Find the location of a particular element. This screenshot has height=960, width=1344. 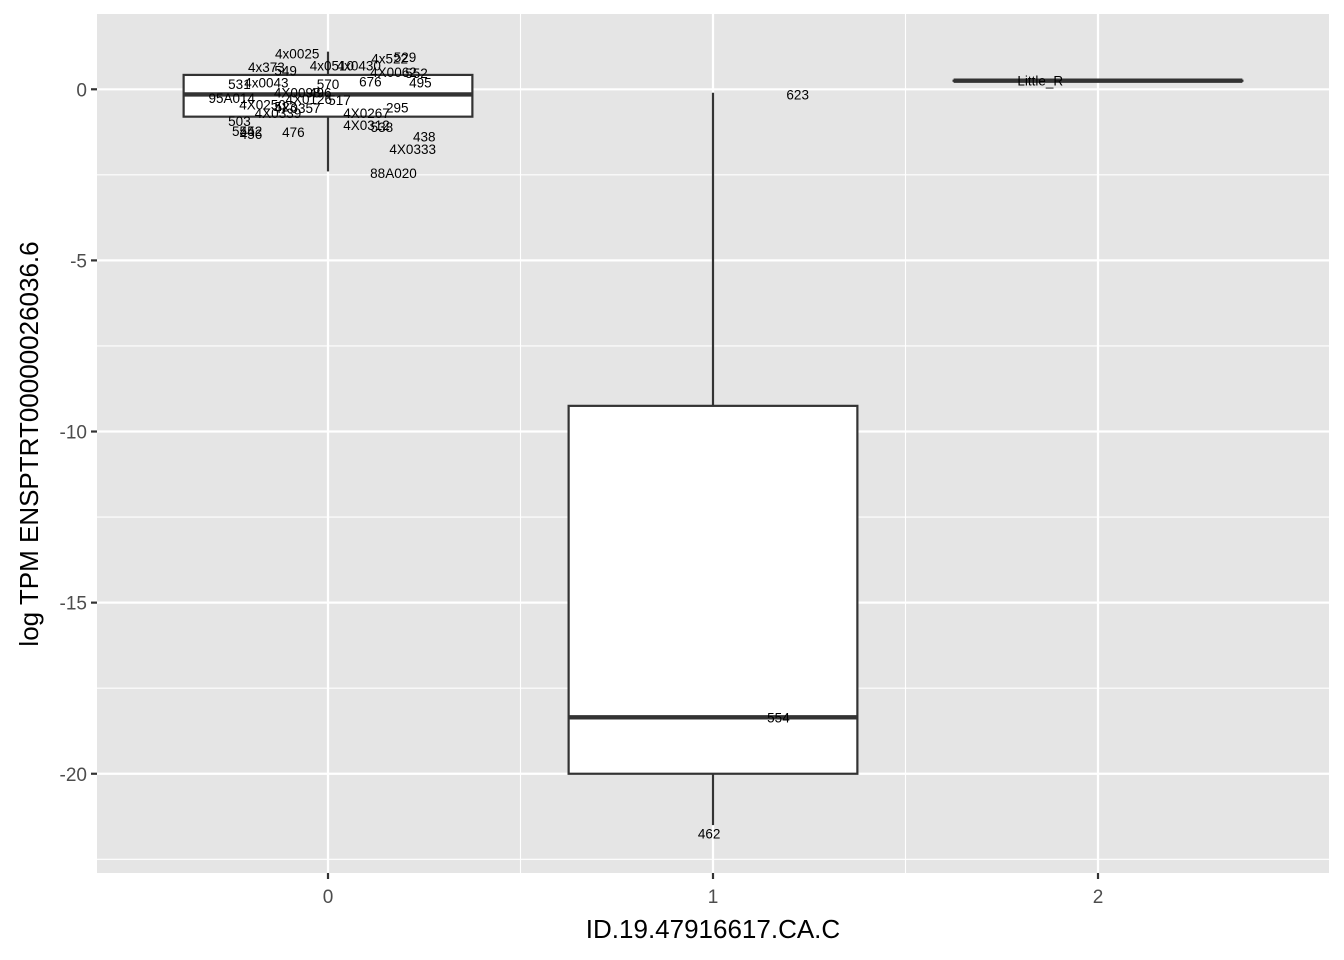

point-label: 531 is located at coordinates (239, 84).